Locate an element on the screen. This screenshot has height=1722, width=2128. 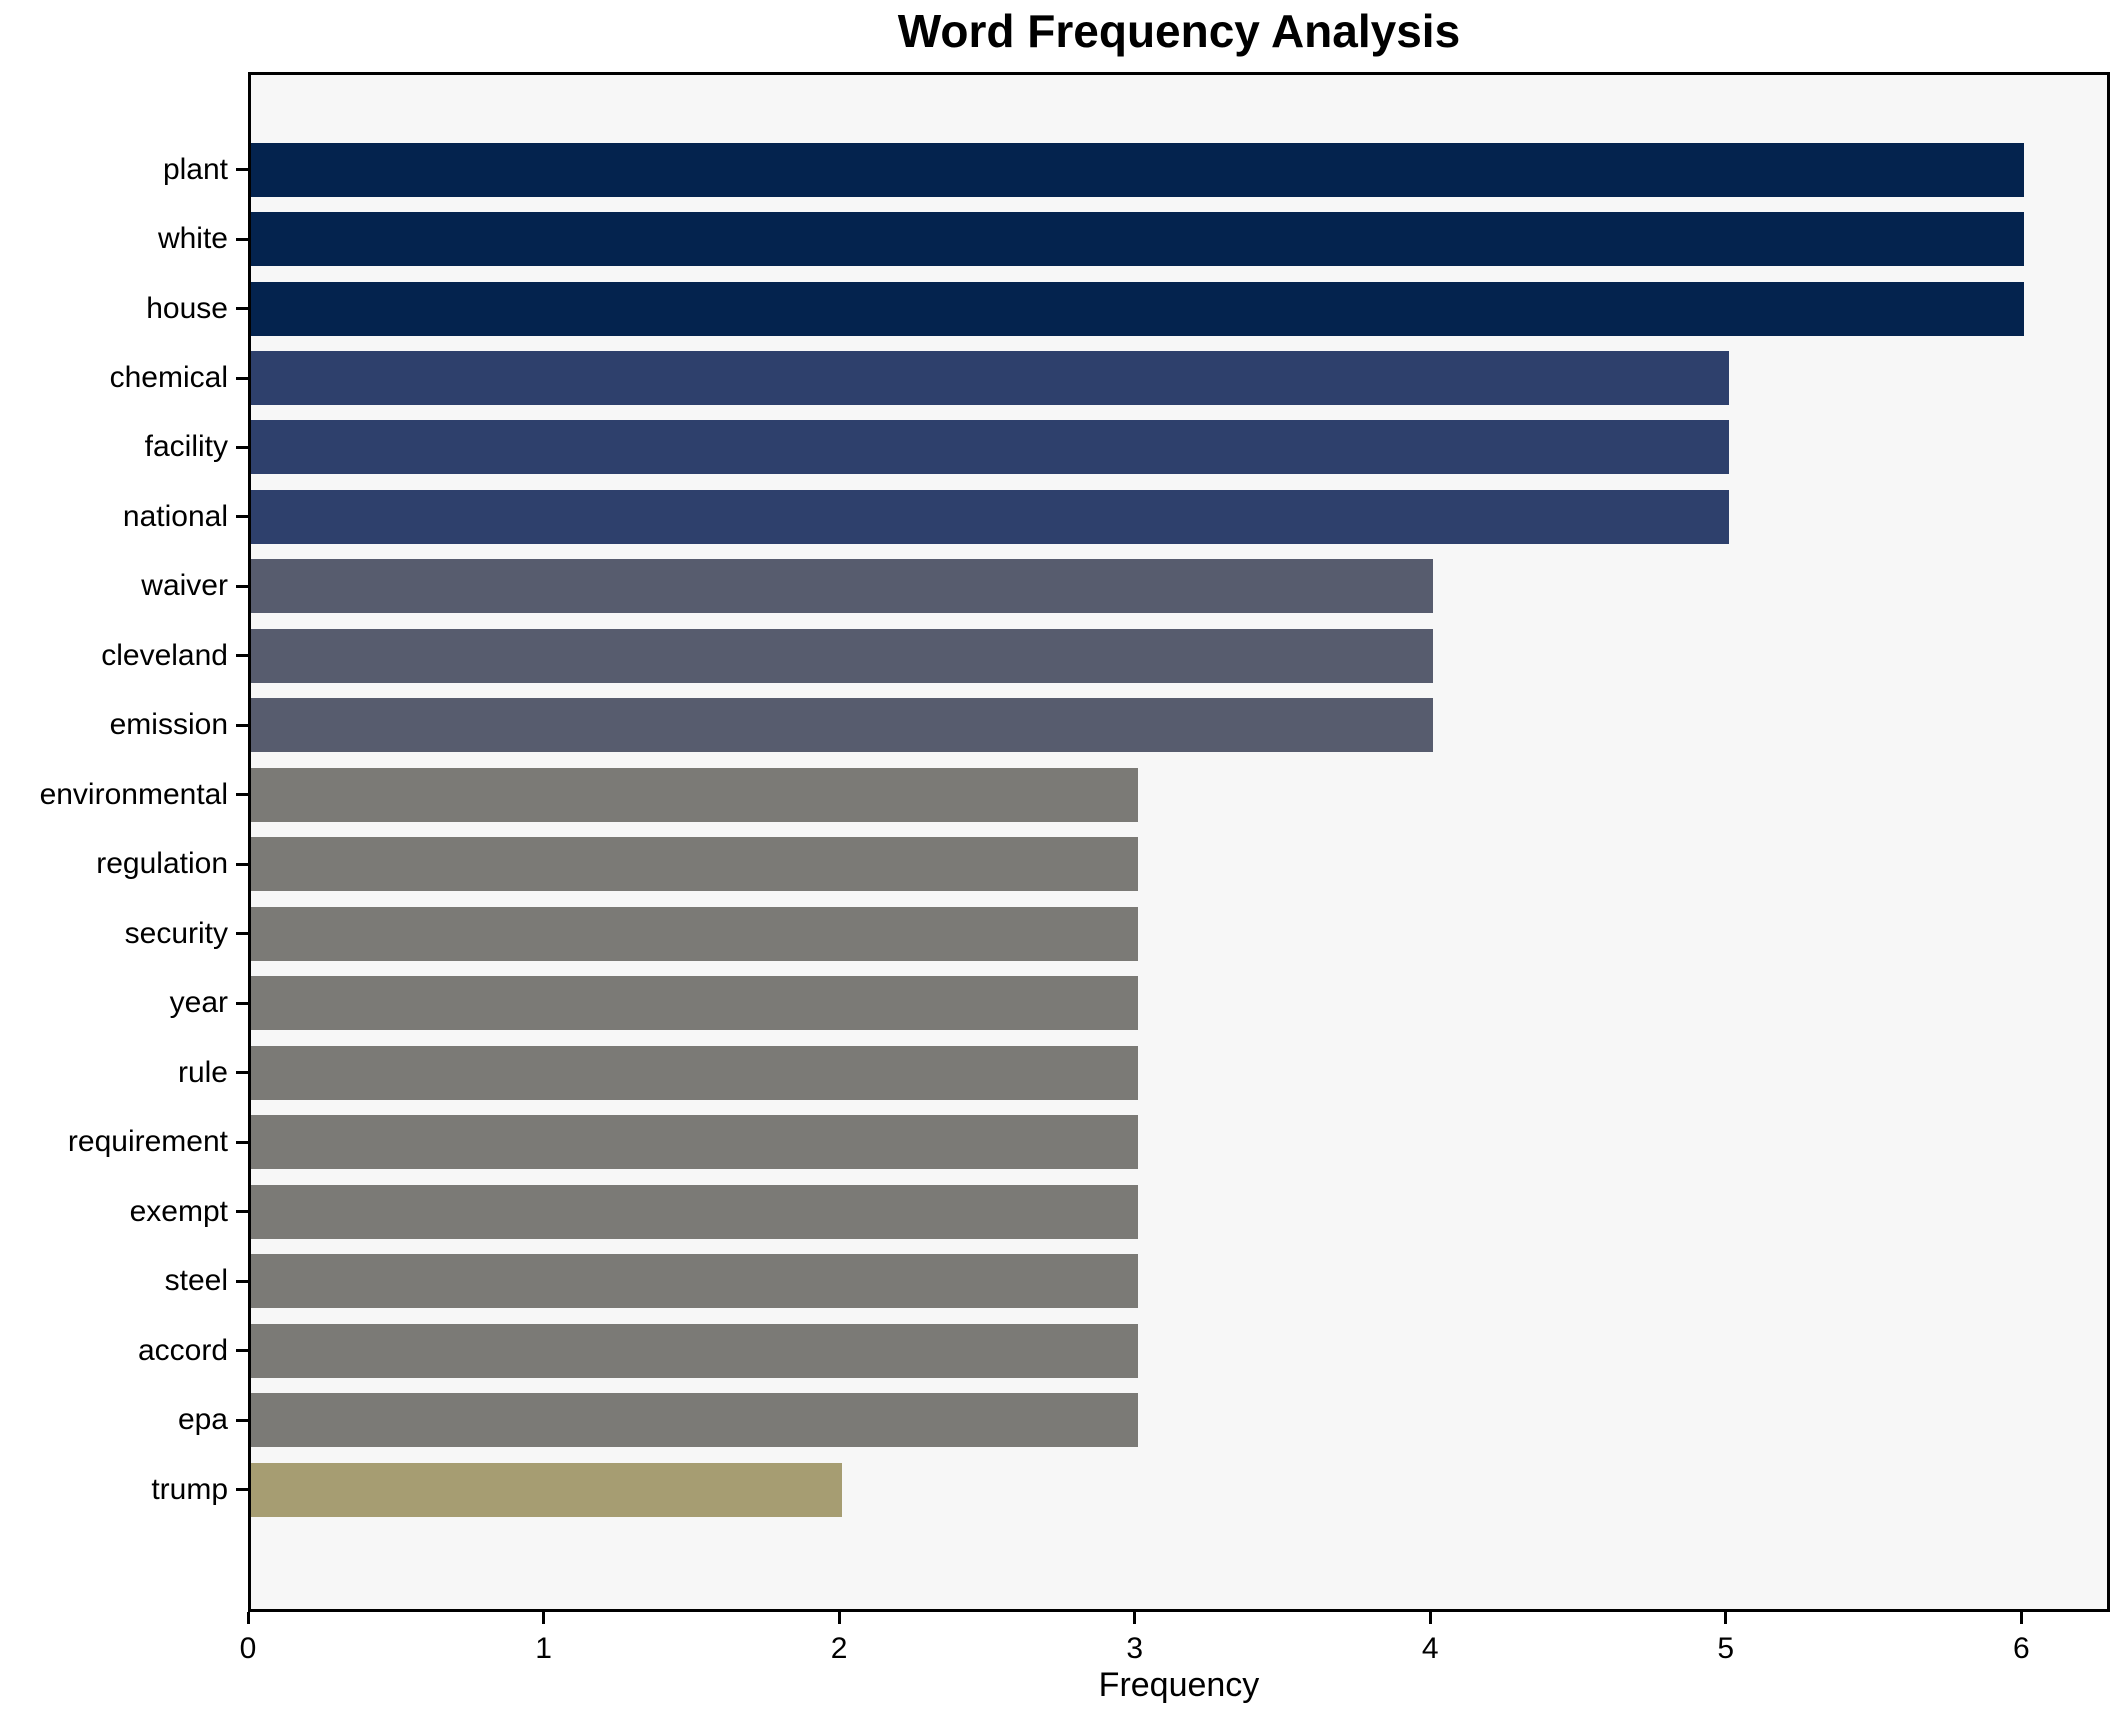
bar-environmental is located at coordinates (694, 794).